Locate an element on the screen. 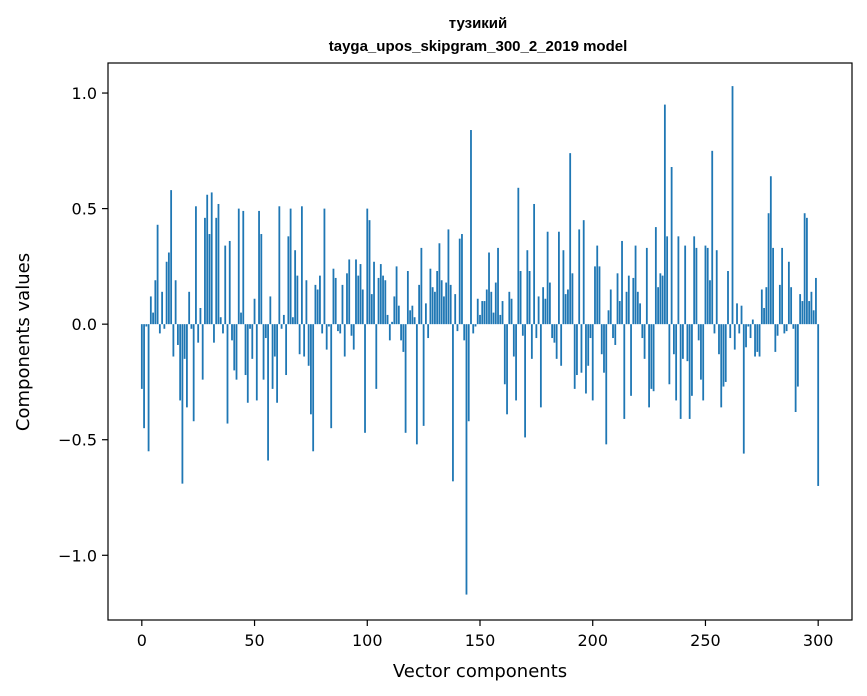 The height and width of the screenshot is (696, 867). x-tick-label: 150 is located at coordinates (480, 640).